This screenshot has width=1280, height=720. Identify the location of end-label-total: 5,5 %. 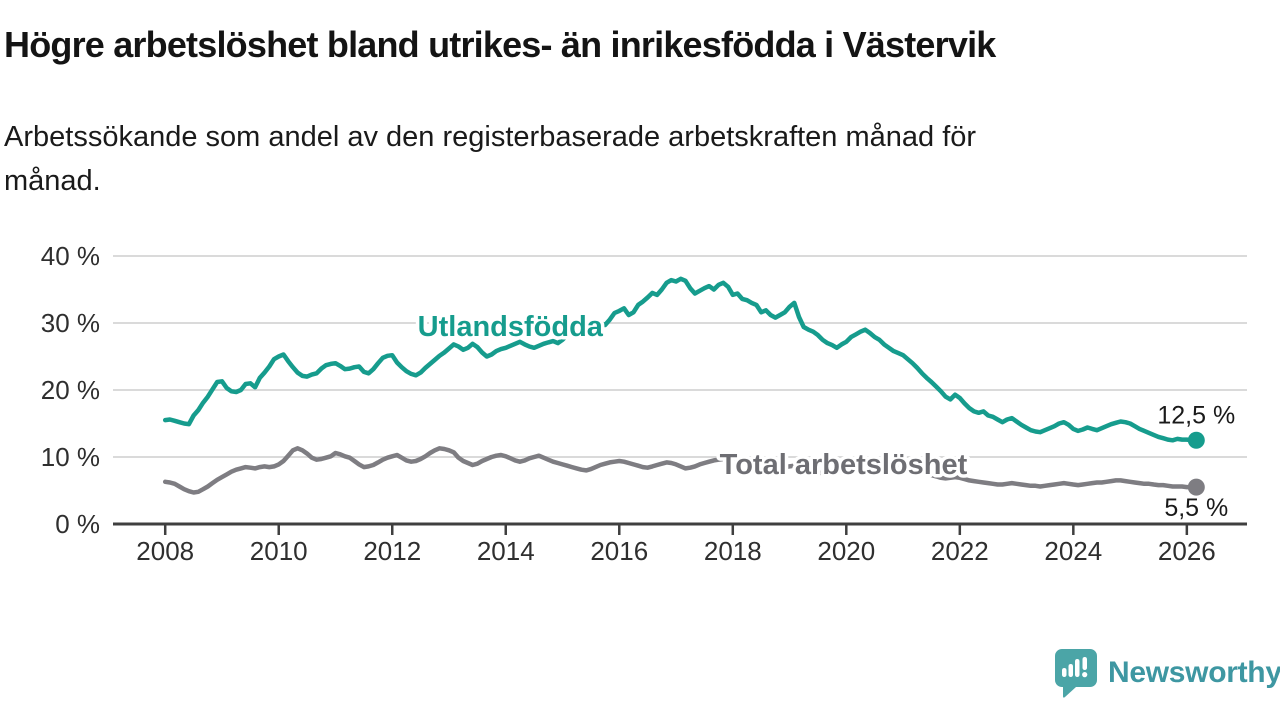
(1196, 508).